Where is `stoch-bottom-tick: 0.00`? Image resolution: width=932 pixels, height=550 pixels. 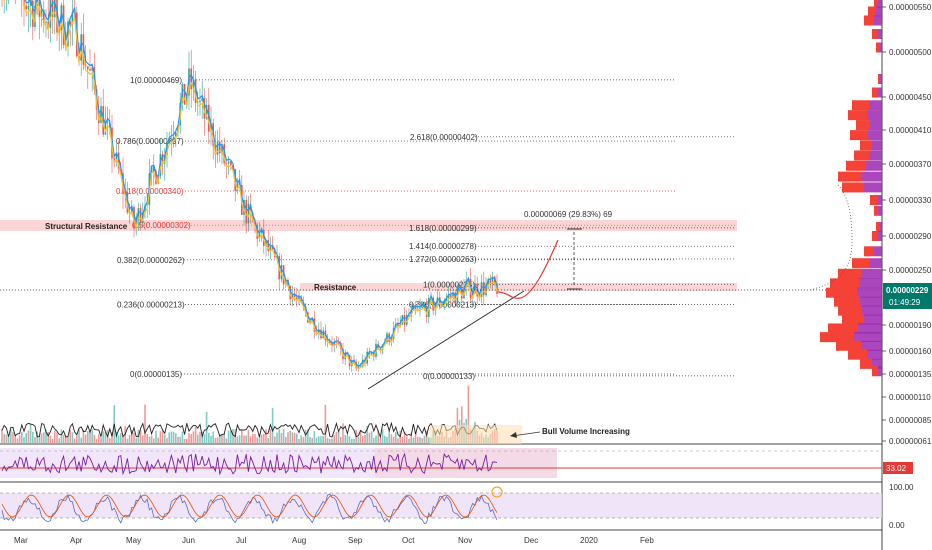
stoch-bottom-tick: 0.00 is located at coordinates (897, 525).